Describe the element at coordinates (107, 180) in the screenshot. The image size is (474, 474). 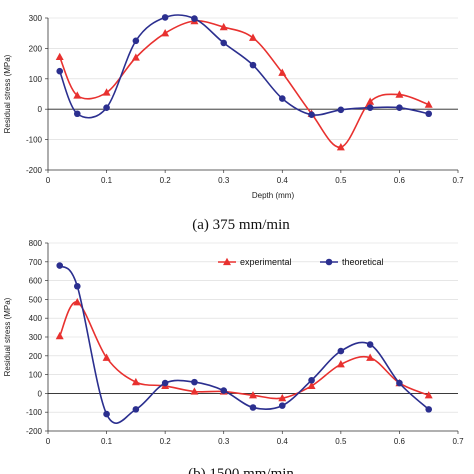
I see `x-tick-label: 0.1` at that location.